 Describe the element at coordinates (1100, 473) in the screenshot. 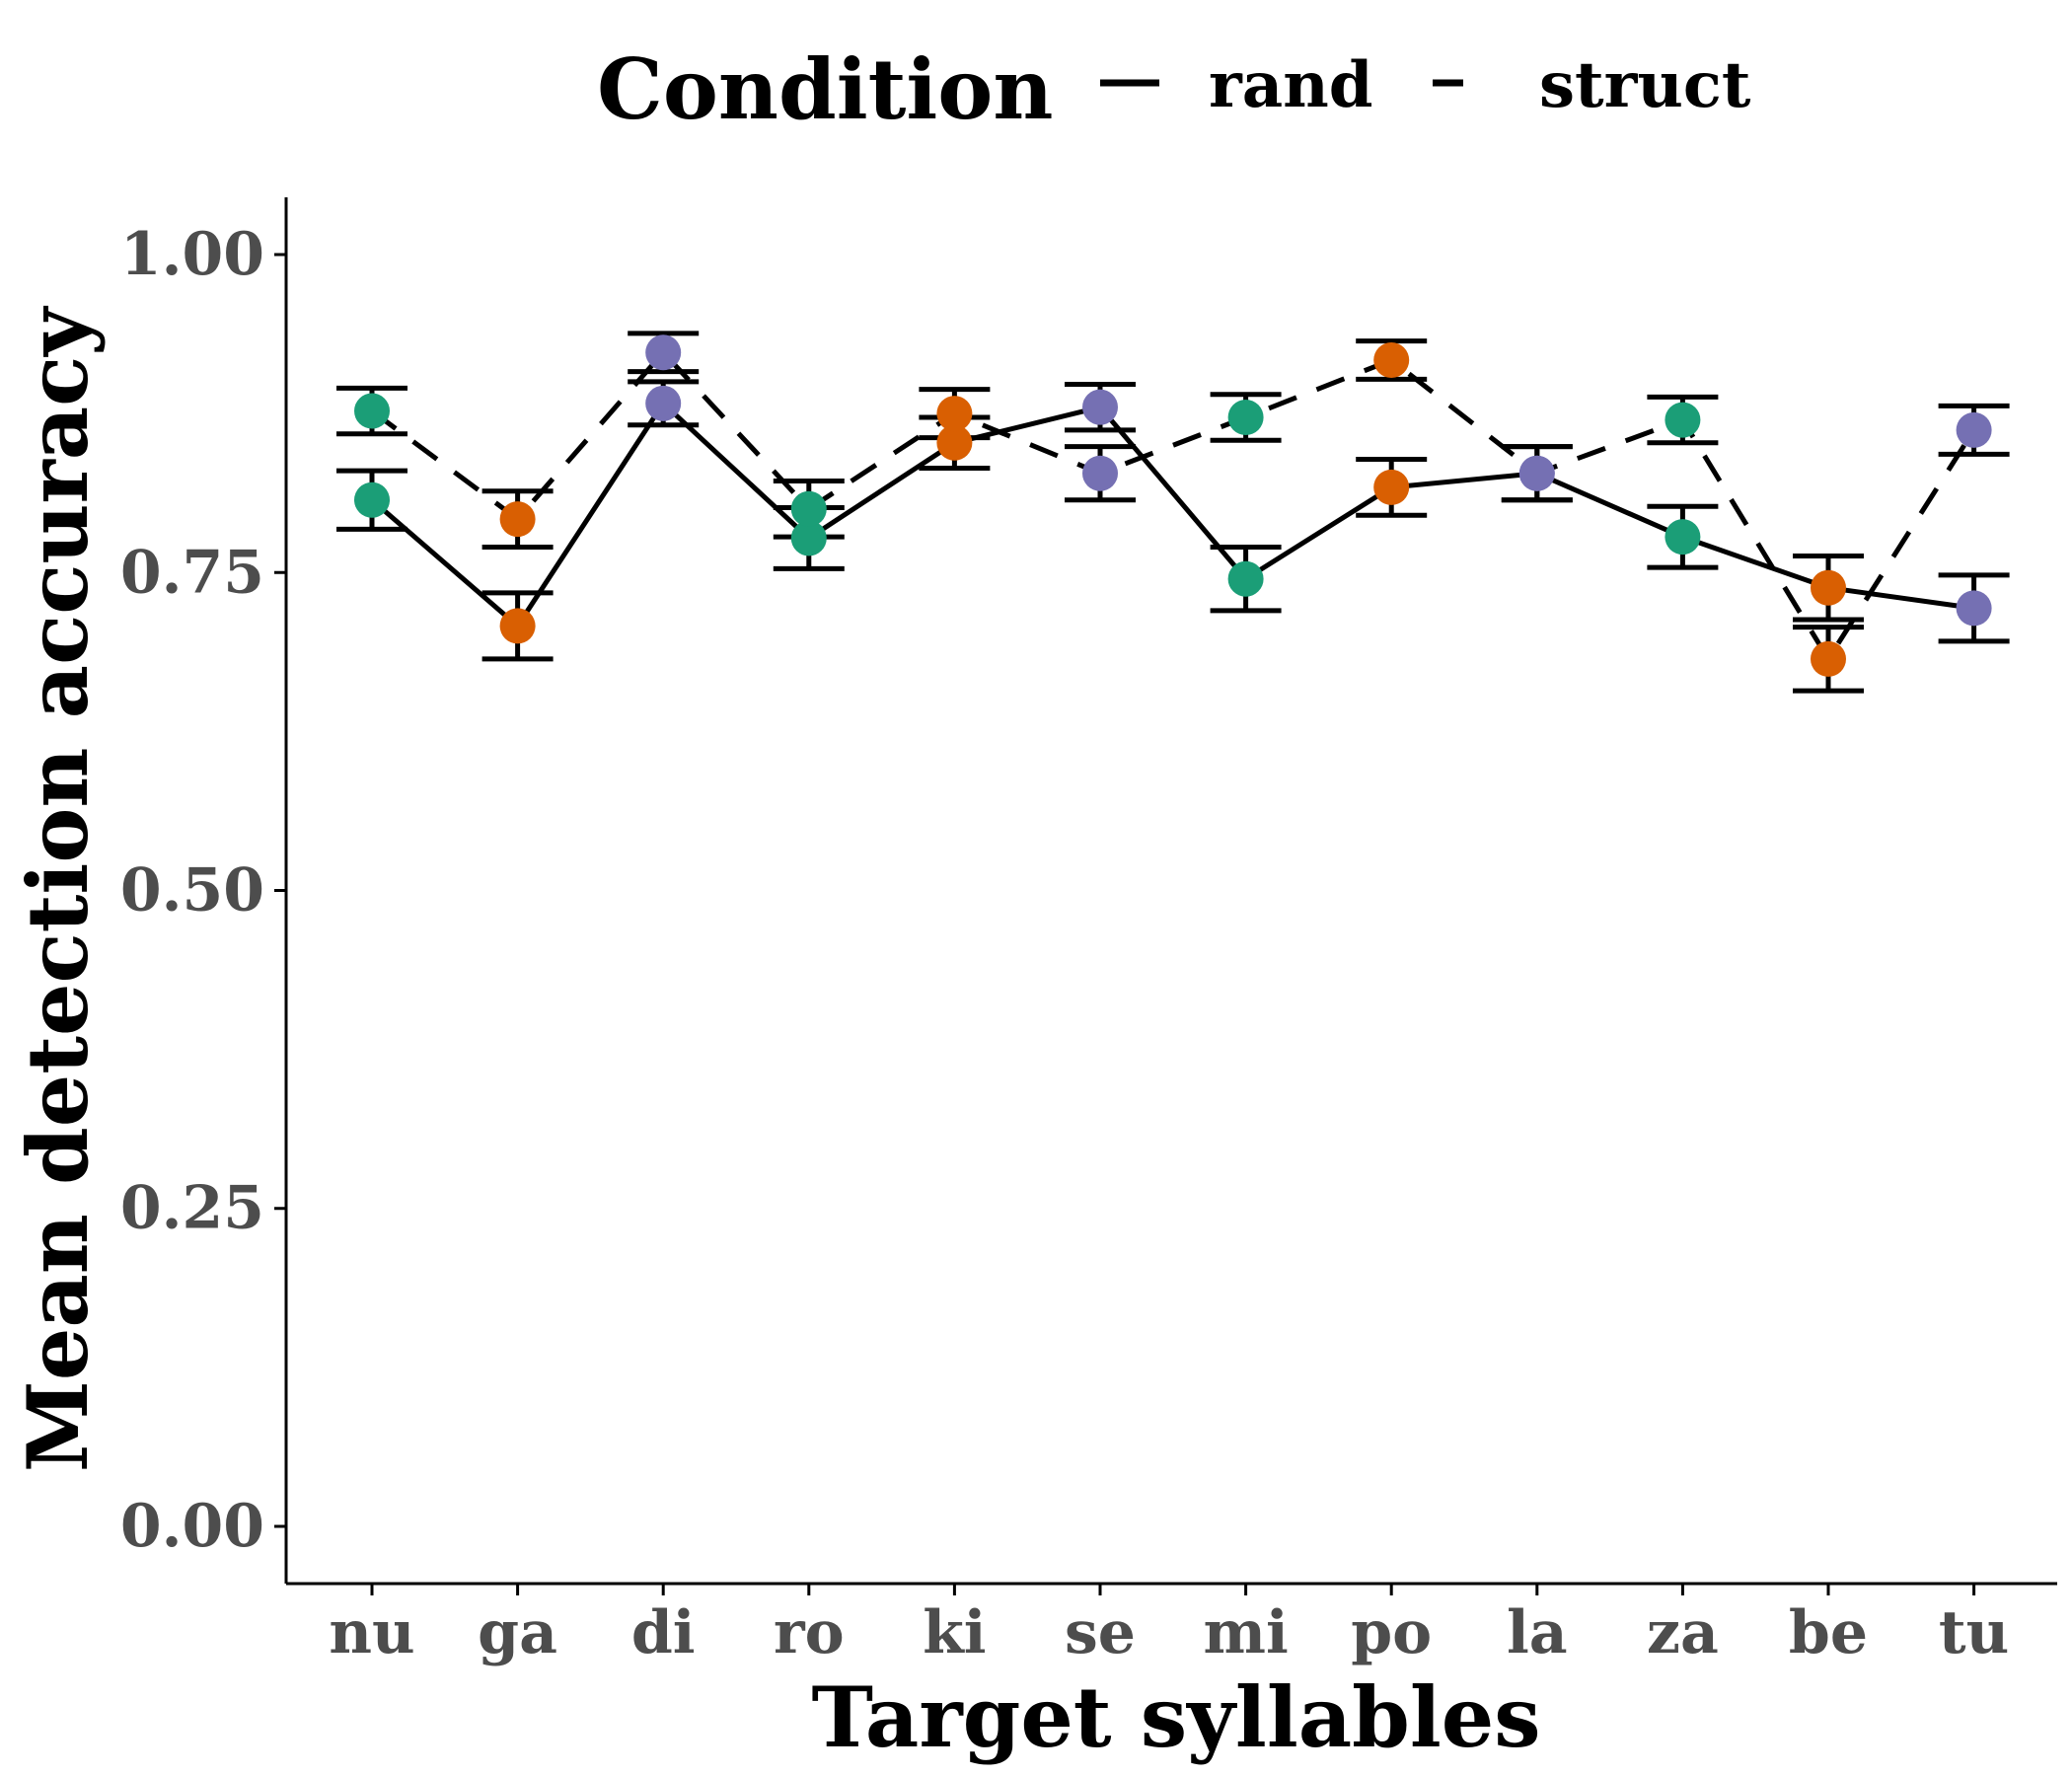

I see `point-struct-se` at that location.